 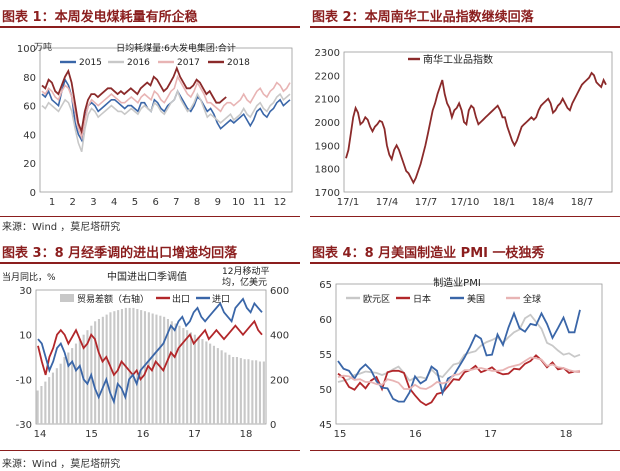 What do you see at coordinates (325, 285) in the screenshot?
I see `chart4-y-tick: 65` at bounding box center [325, 285].